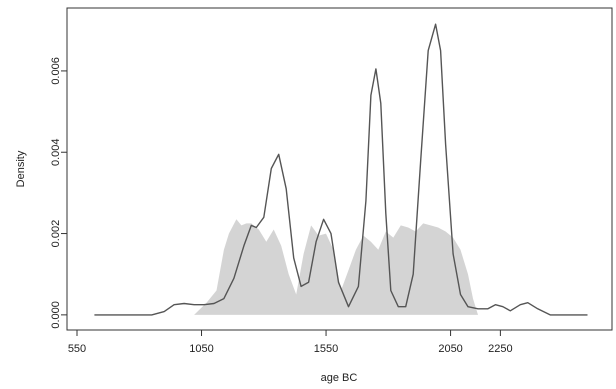  I want to click on x-tick-label: 2250, so click(500, 349).